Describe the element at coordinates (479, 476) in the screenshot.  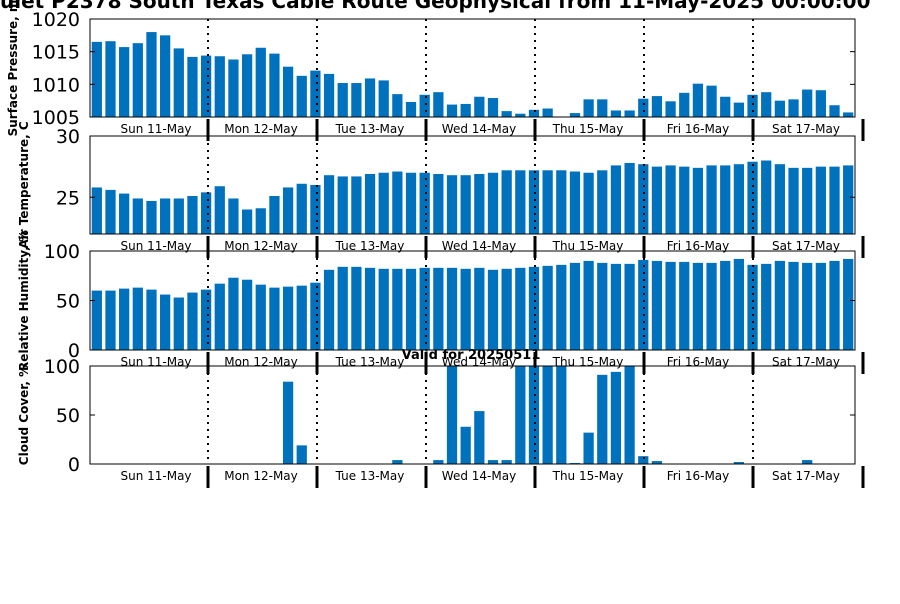
I see `day-label: Wed 14-May` at that location.